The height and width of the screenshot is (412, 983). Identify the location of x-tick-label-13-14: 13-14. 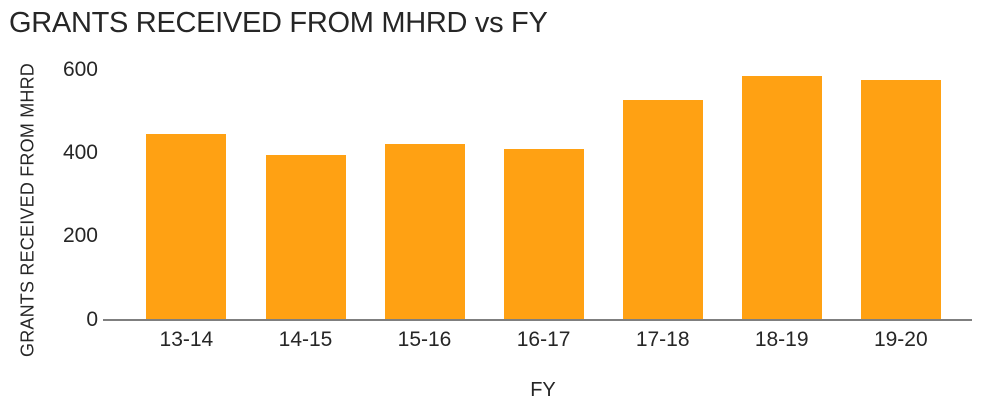
(186, 339).